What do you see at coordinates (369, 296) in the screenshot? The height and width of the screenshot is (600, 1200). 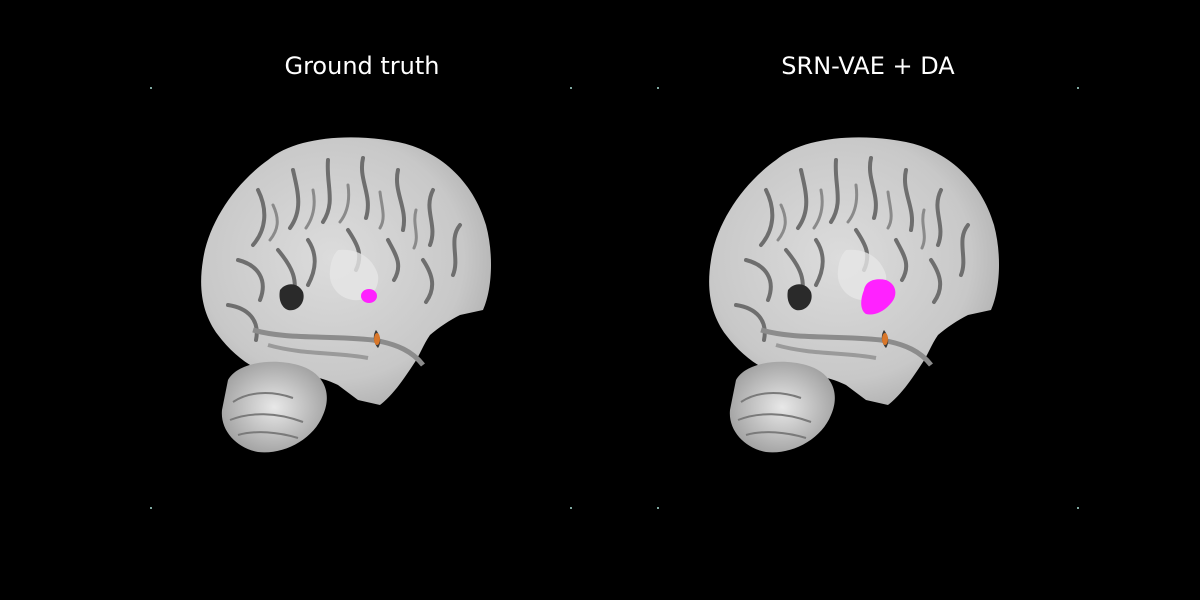 I see `lesion-segmentation` at bounding box center [369, 296].